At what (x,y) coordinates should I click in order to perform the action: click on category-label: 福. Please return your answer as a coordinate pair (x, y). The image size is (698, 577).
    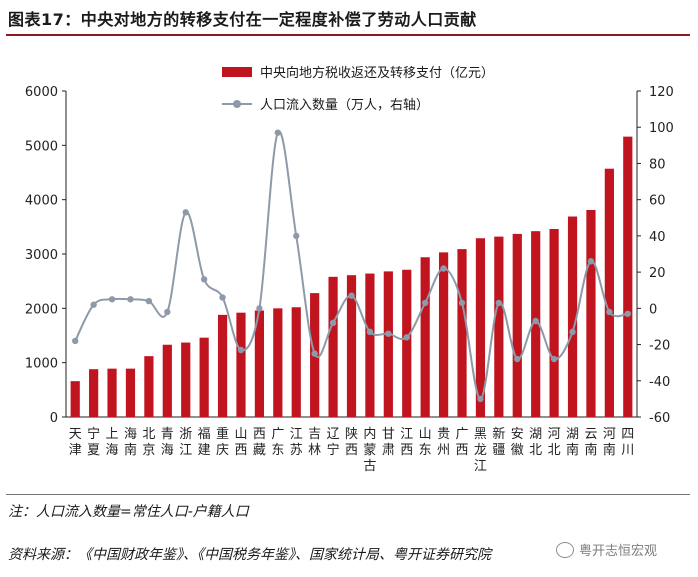
    Looking at the image, I should click on (204, 434).